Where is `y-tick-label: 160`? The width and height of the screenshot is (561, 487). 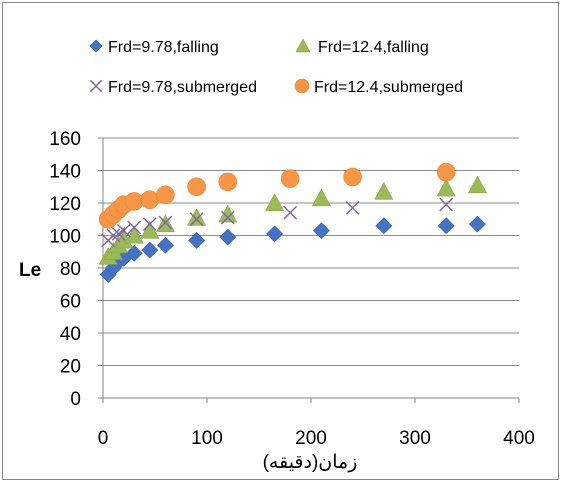 y-tick-label: 160 is located at coordinates (65, 139).